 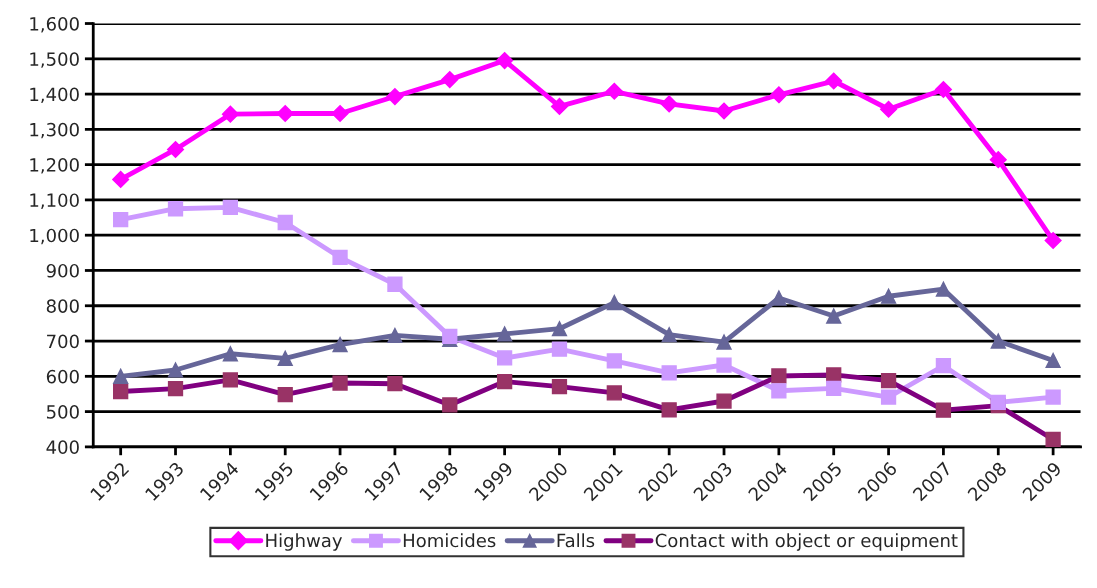 What do you see at coordinates (806, 542) in the screenshot?
I see `legend-label: Contact with object or equipment` at bounding box center [806, 542].